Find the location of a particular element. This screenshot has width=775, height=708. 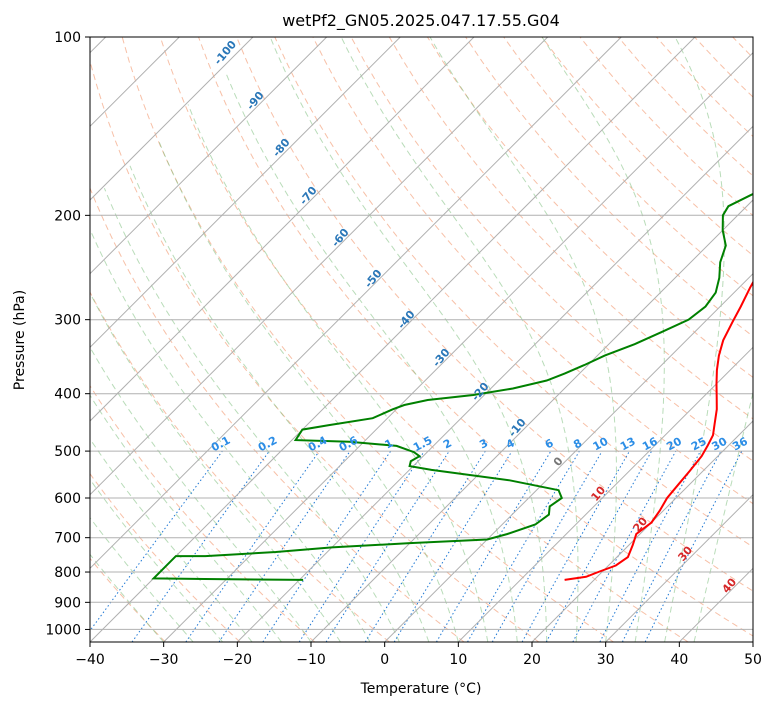

y-tick-label: 600 is located at coordinates (67, 499).